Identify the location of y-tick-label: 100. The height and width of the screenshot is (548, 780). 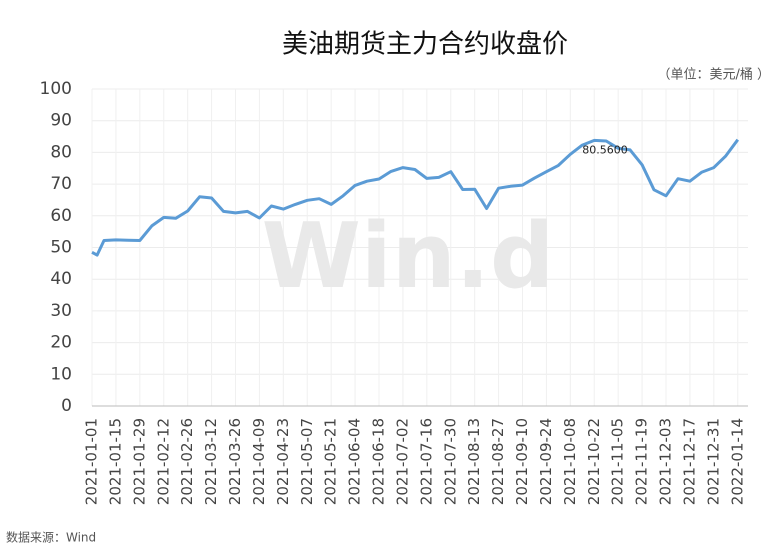
(56, 89).